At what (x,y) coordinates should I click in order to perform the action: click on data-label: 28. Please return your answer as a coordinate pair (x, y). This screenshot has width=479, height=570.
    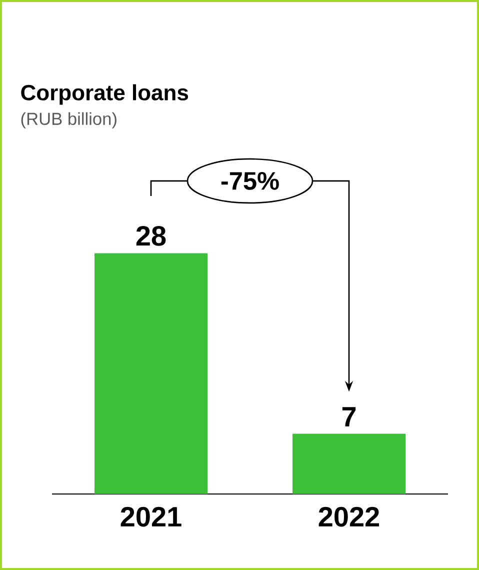
    Looking at the image, I should click on (151, 236).